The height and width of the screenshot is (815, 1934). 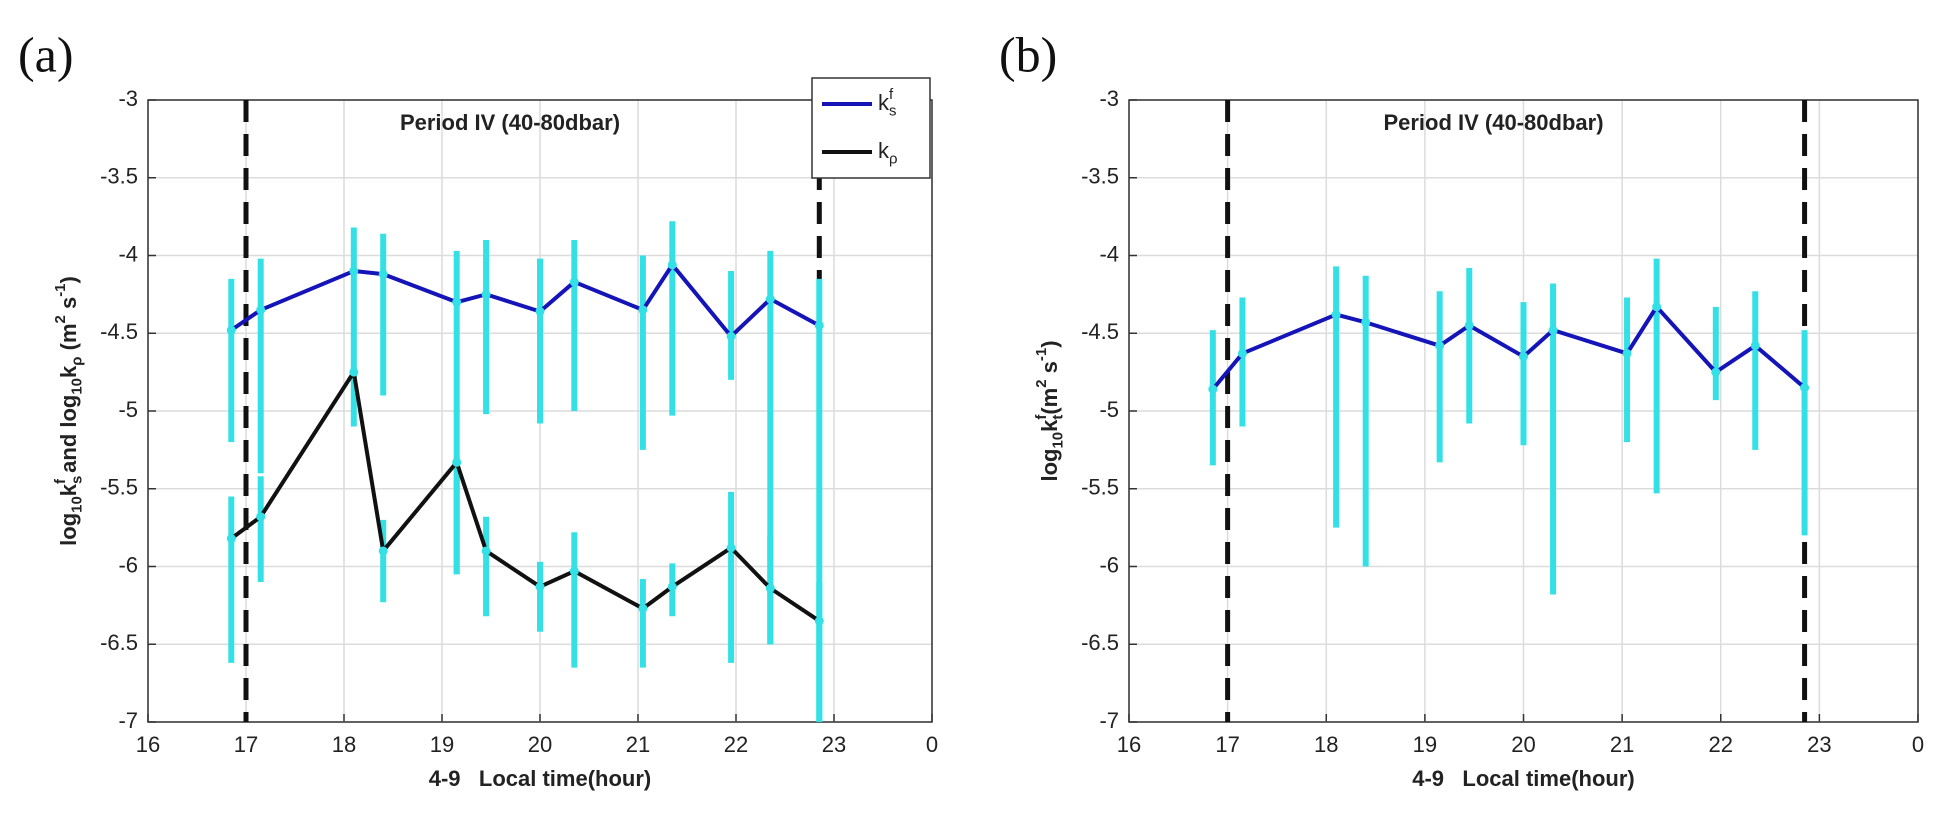 I want to click on y-axis-label: log10ktf(m2 s-1), so click(x=1050, y=410).